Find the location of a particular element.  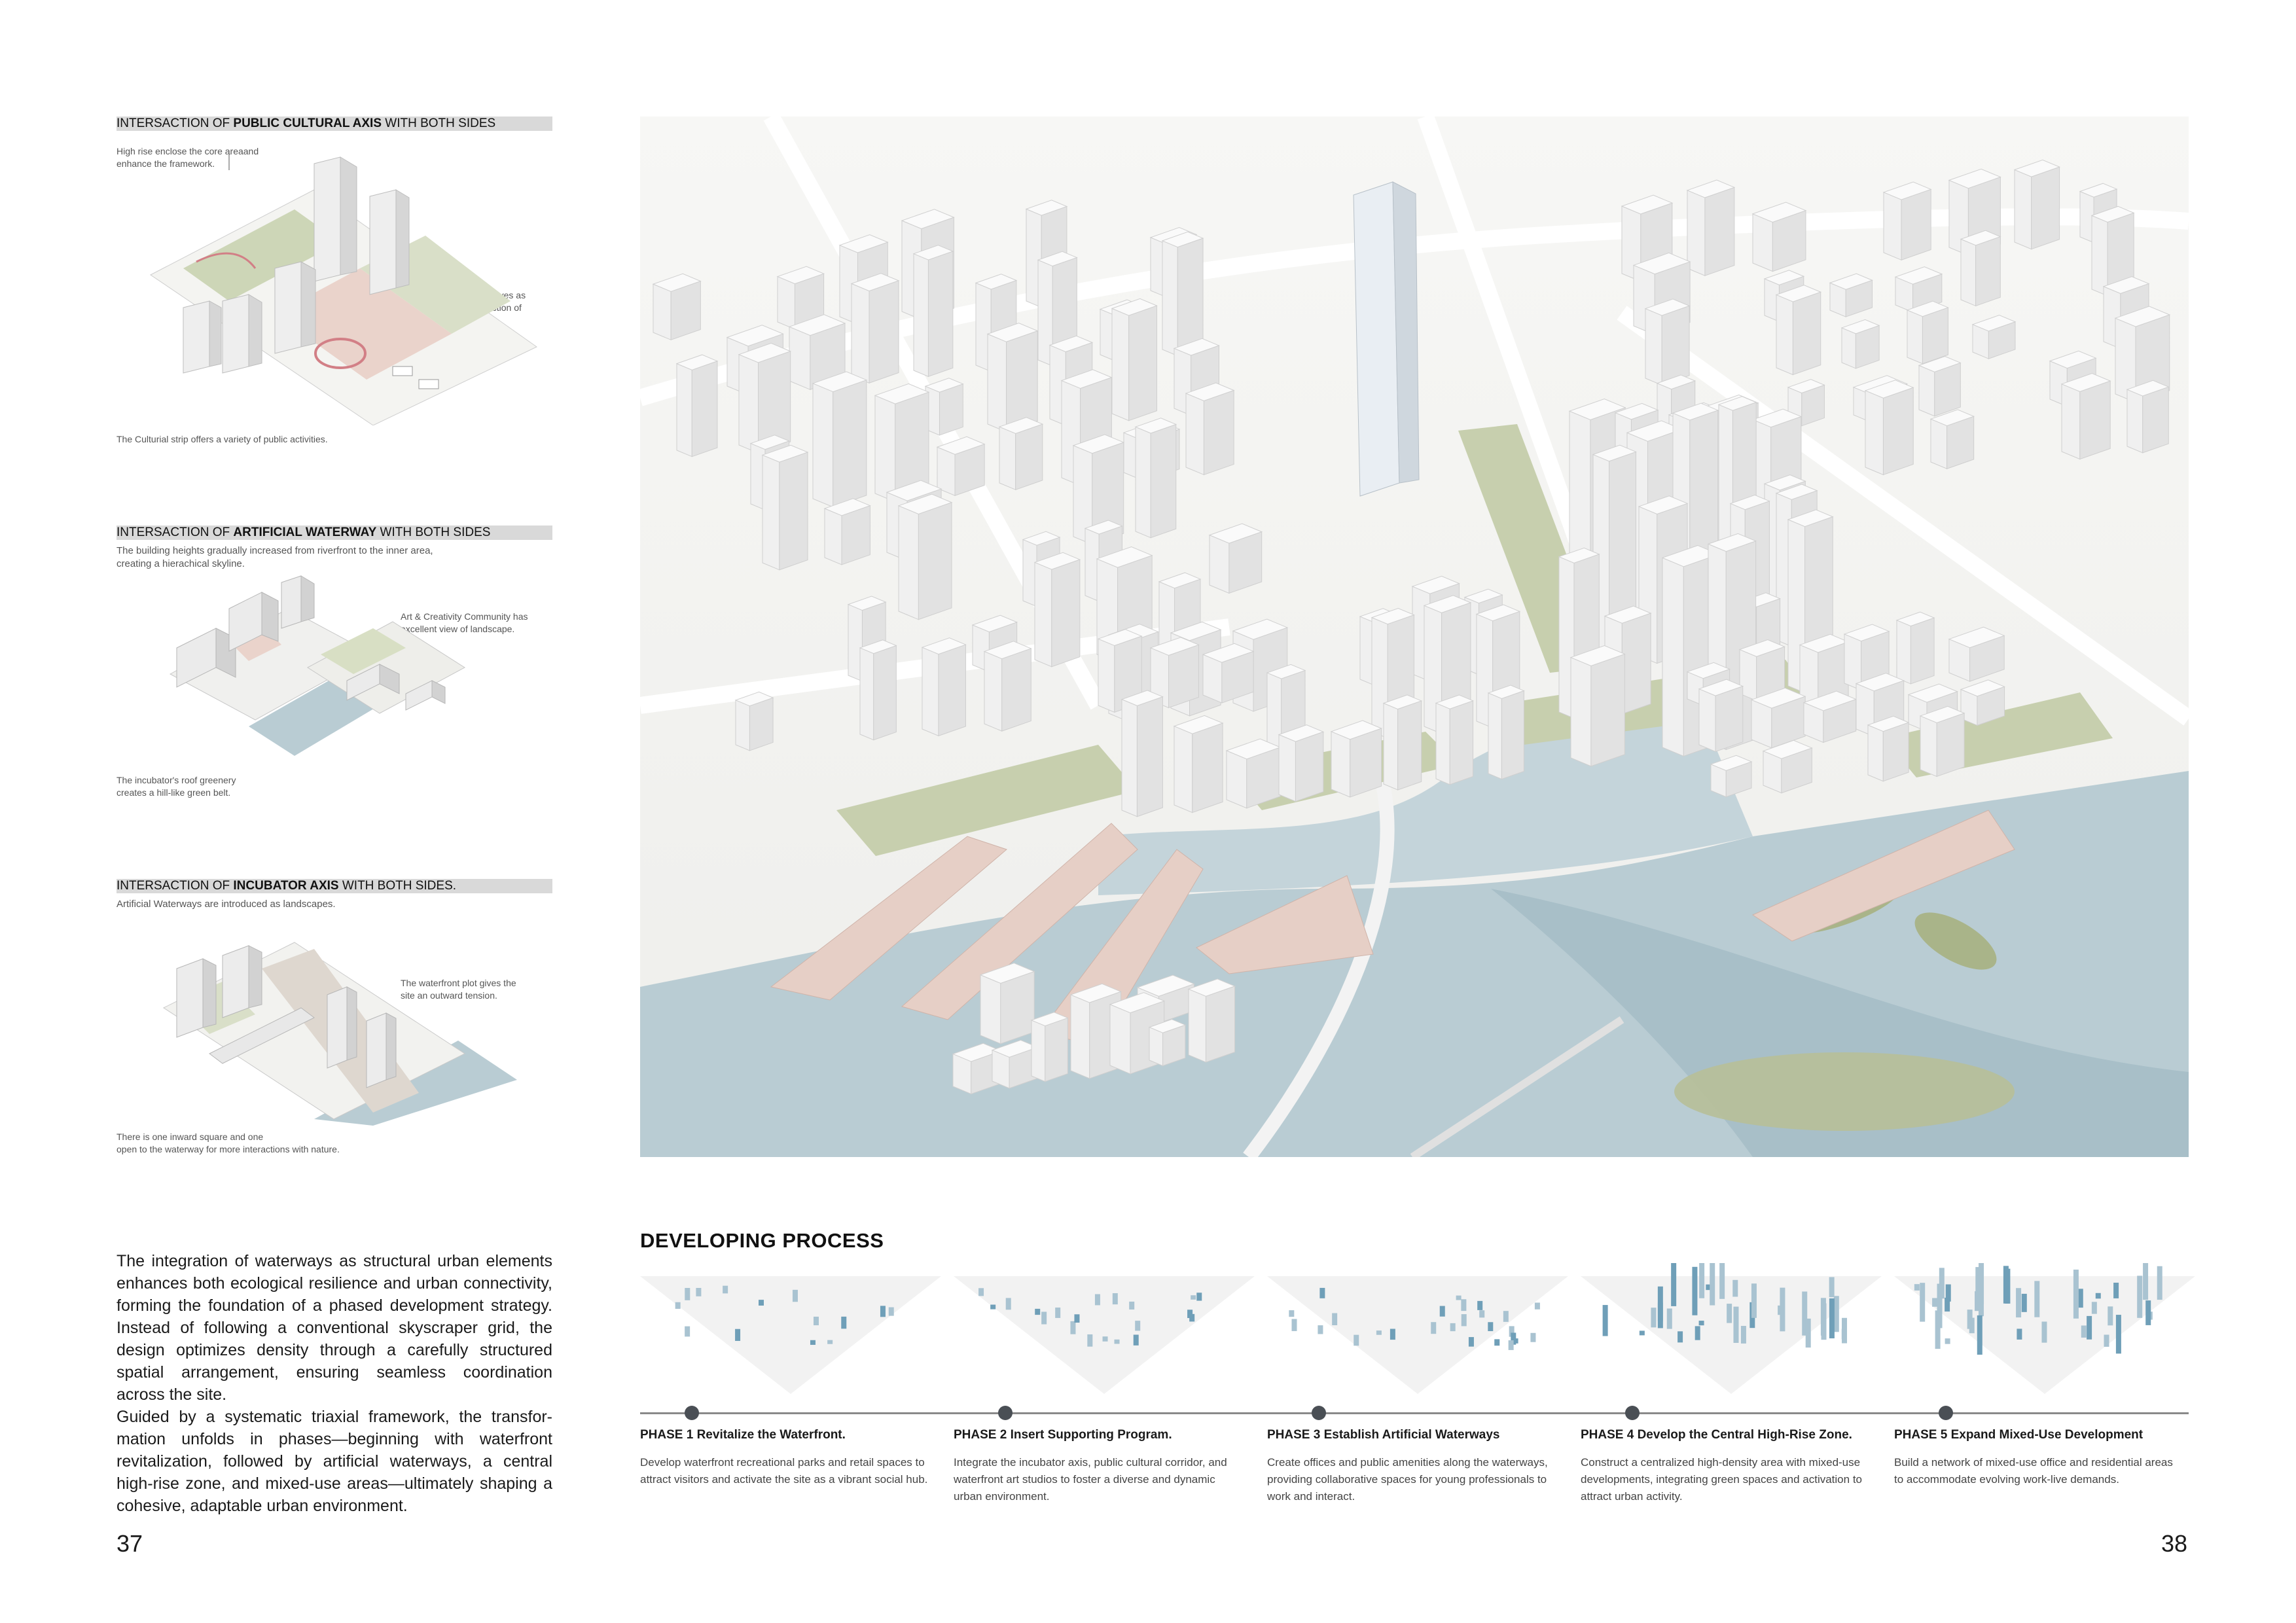

phase2-thumbnail is located at coordinates (1104, 1335).